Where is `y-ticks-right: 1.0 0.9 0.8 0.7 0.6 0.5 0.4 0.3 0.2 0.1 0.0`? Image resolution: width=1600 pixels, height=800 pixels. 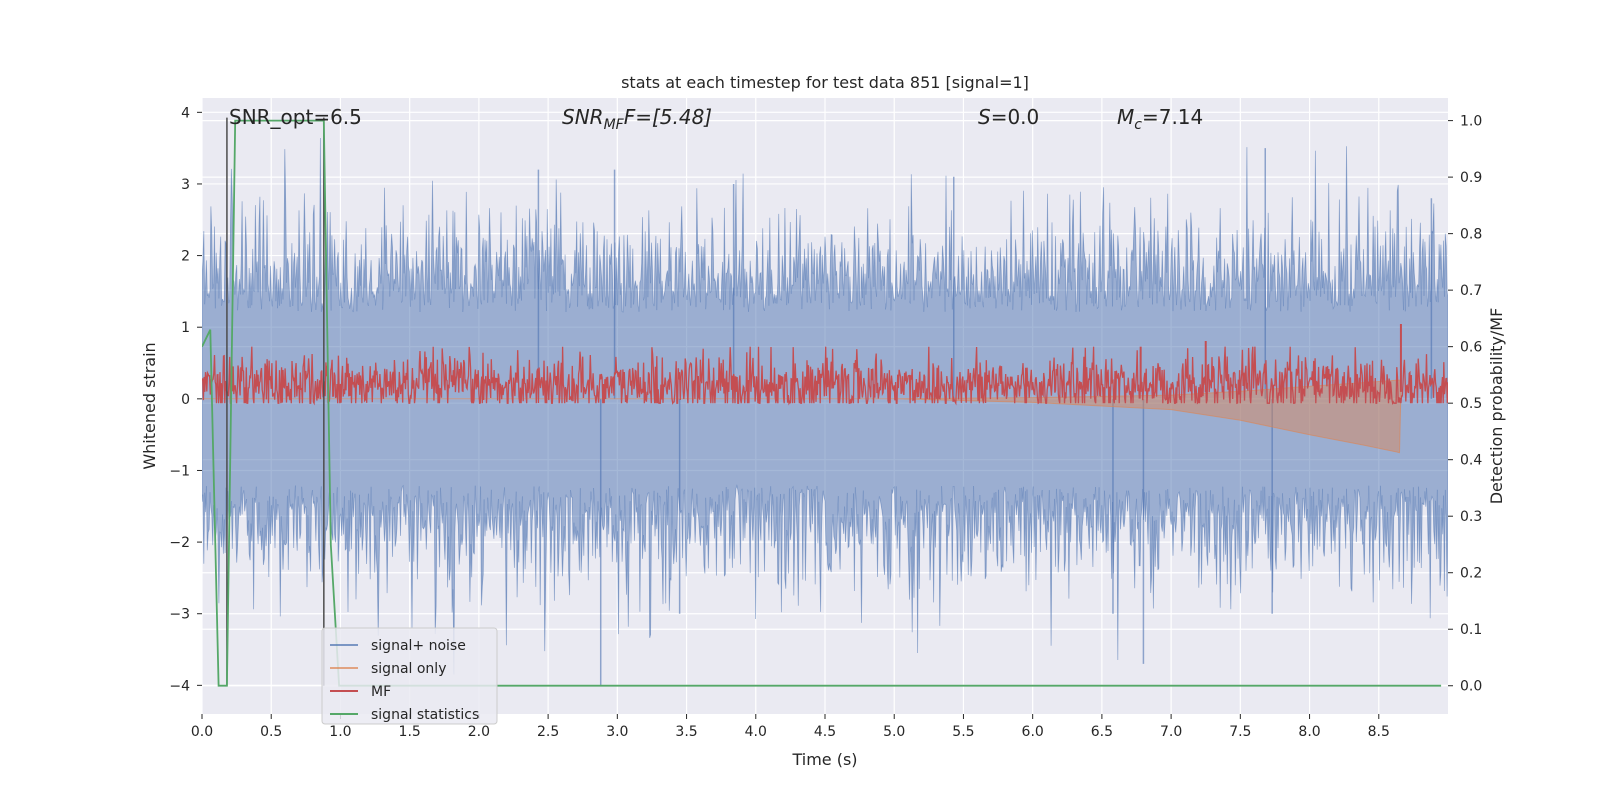 y-ticks-right: 1.0 0.9 0.8 0.7 0.6 0.5 0.4 0.3 0.2 0.1 0.0 is located at coordinates (1465, 404).